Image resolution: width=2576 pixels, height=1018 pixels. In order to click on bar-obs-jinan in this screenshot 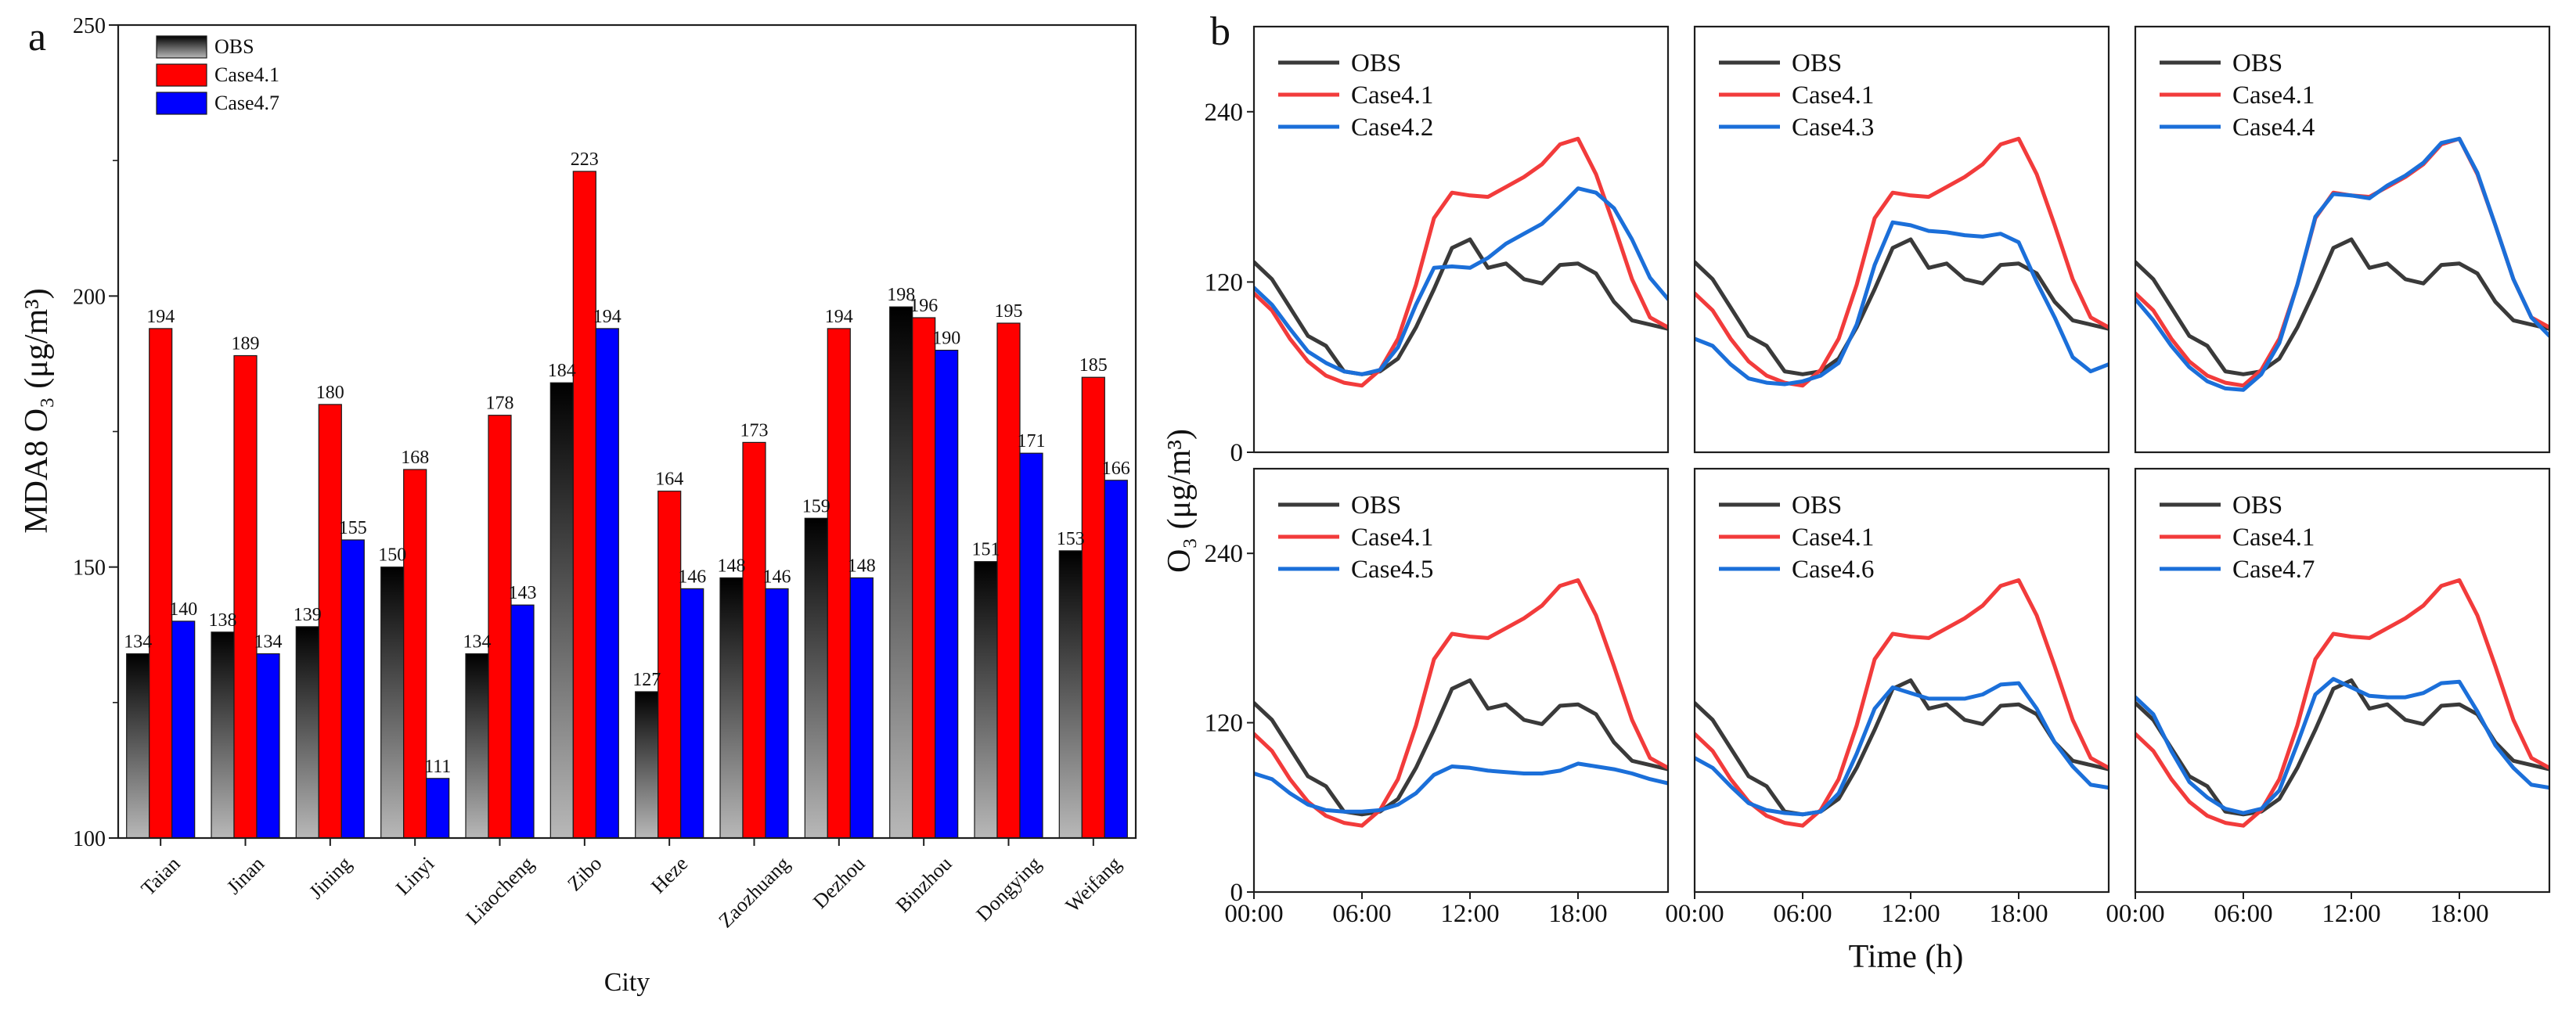, I will do `click(223, 735)`.